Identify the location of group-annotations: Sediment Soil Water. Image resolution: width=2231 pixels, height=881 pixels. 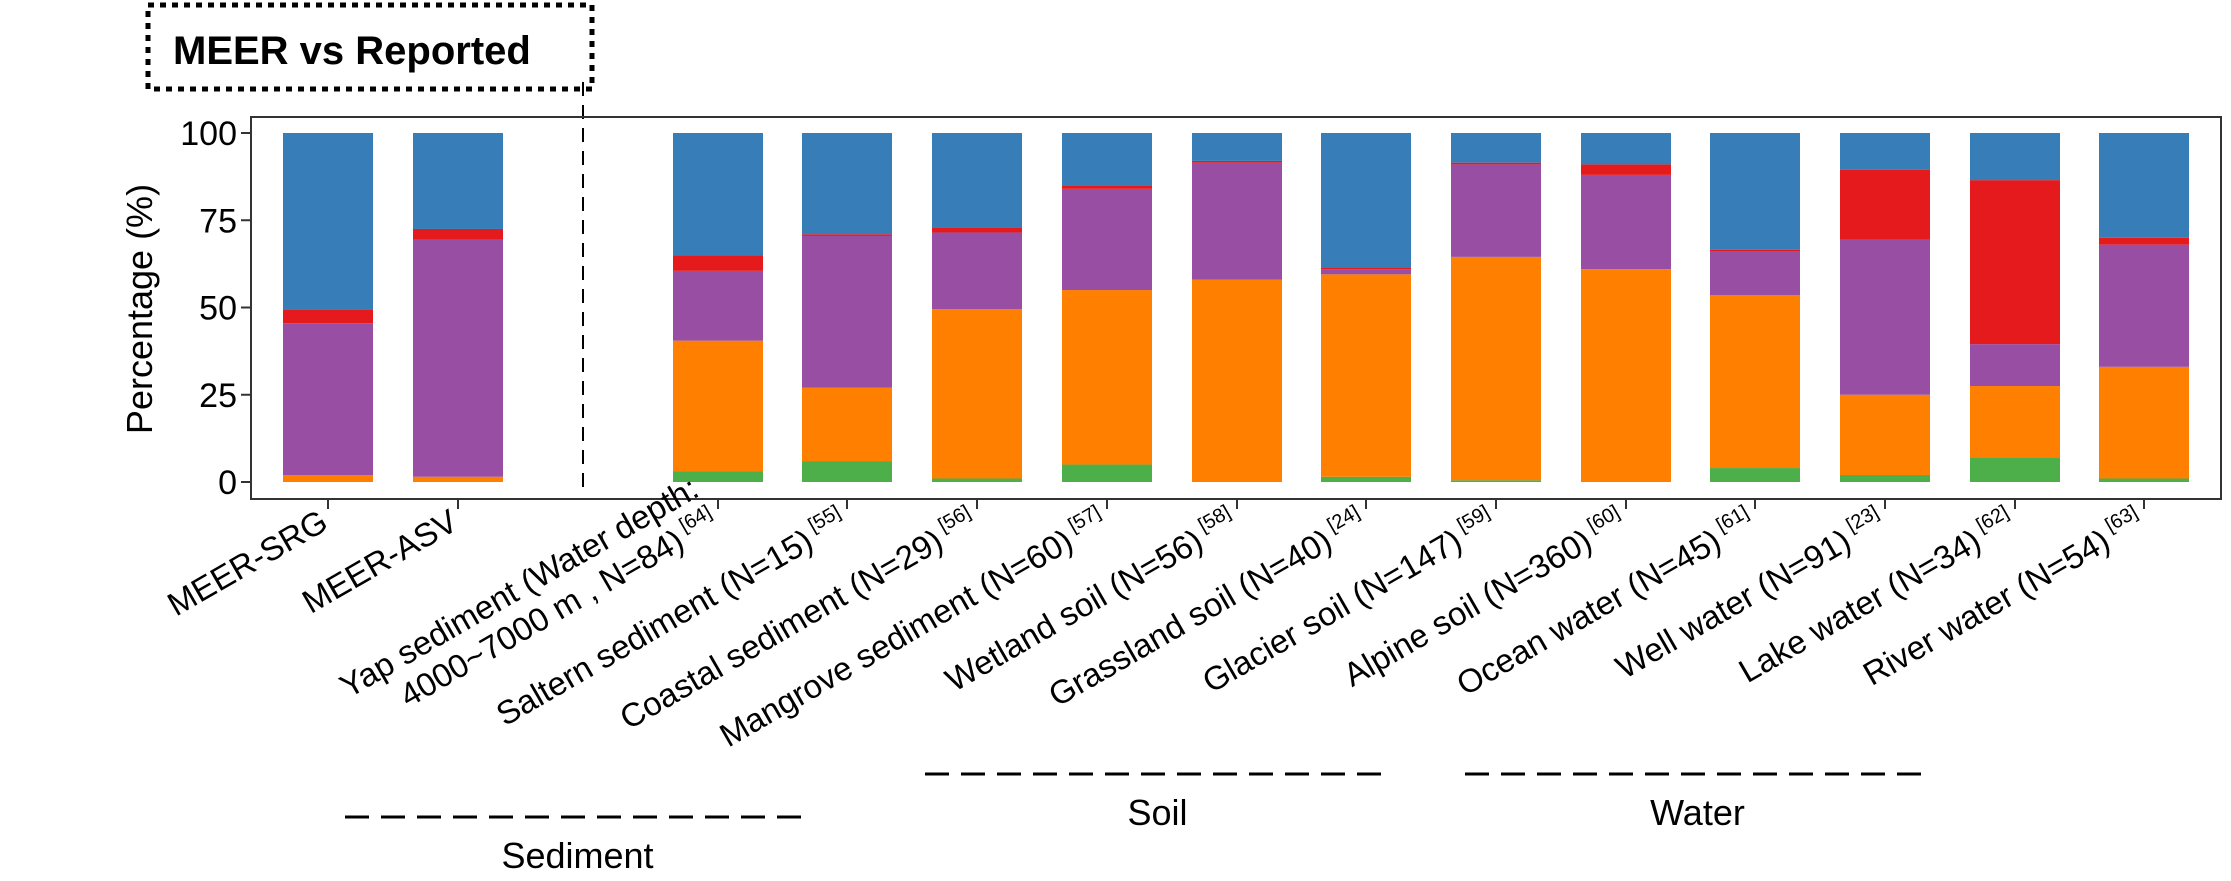
(1137, 824).